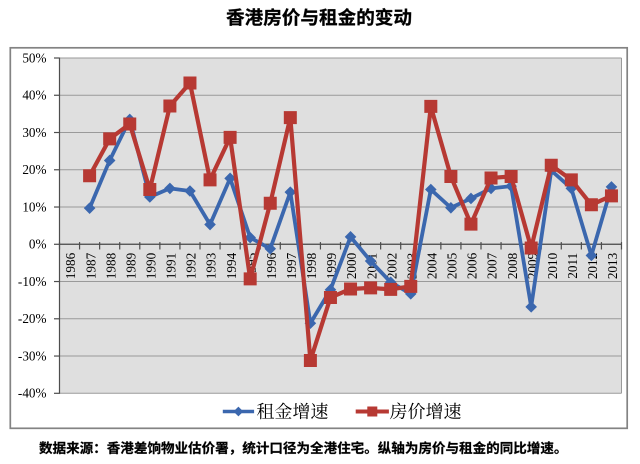  What do you see at coordinates (70, 265) in the screenshot?
I see `svg-text: 1986` at bounding box center [70, 265].